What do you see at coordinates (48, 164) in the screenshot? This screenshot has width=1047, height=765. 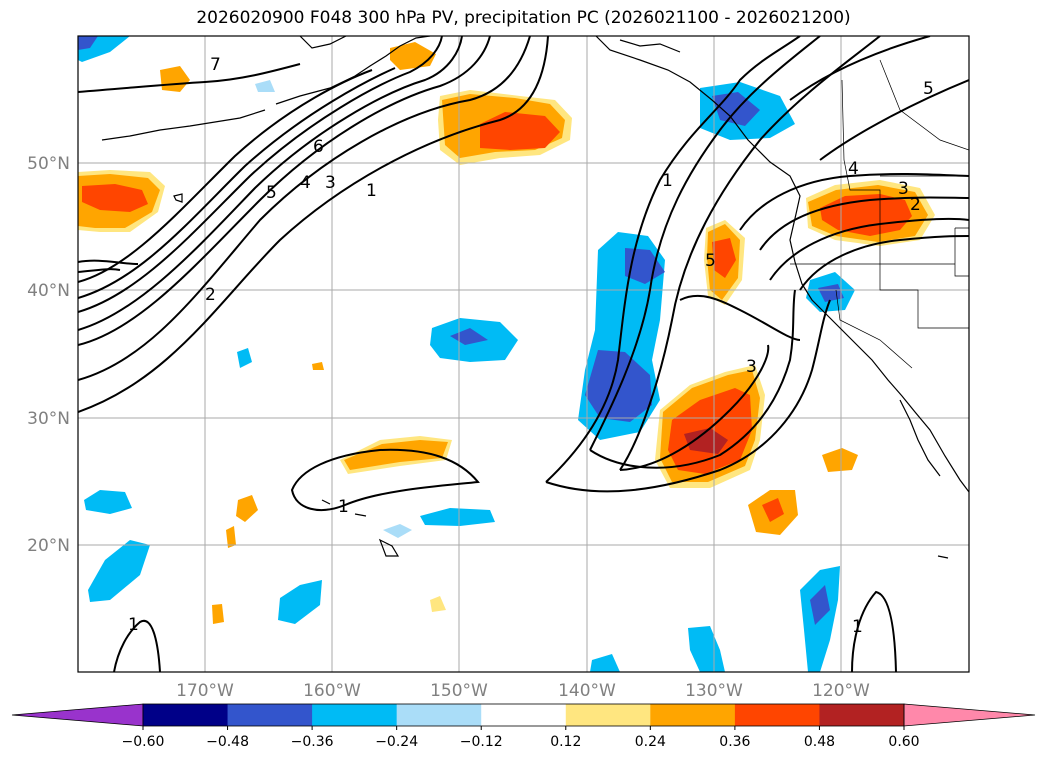 I see `lat-label: 50°N` at bounding box center [48, 164].